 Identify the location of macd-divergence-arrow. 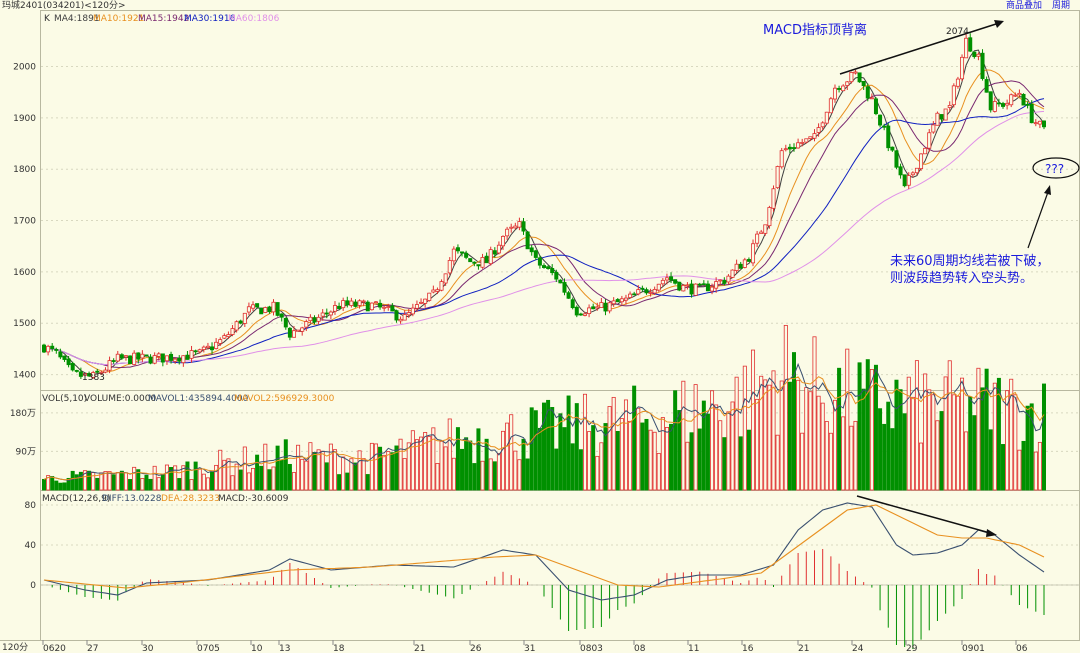
(923, 514).